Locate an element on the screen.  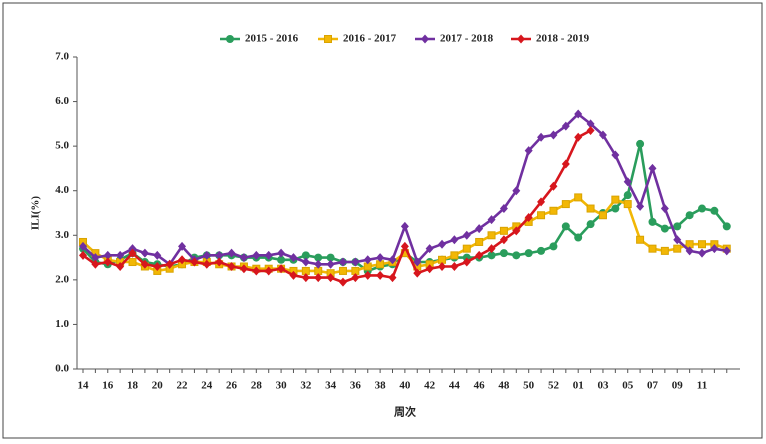
y-tick-label: 3.0 is located at coordinates (62, 235).